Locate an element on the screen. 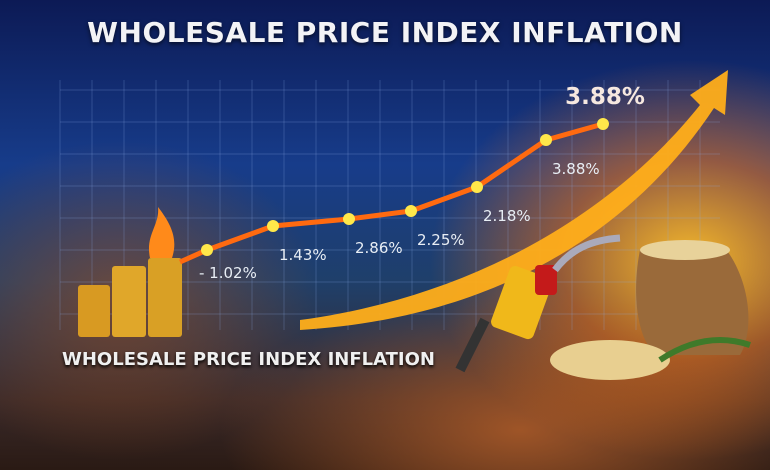 This screenshot has width=770, height=470. fuel-nozzle-icon is located at coordinates (538, 303).